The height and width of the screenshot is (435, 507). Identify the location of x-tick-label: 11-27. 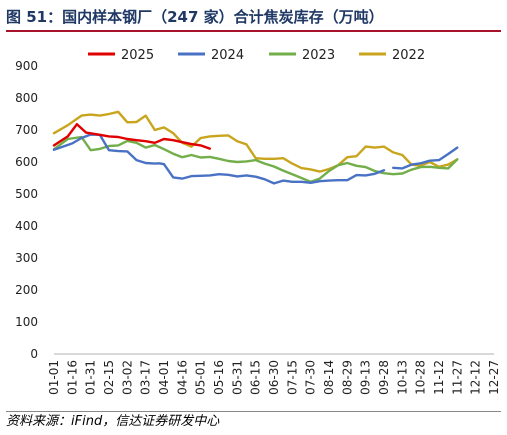
(457, 377).